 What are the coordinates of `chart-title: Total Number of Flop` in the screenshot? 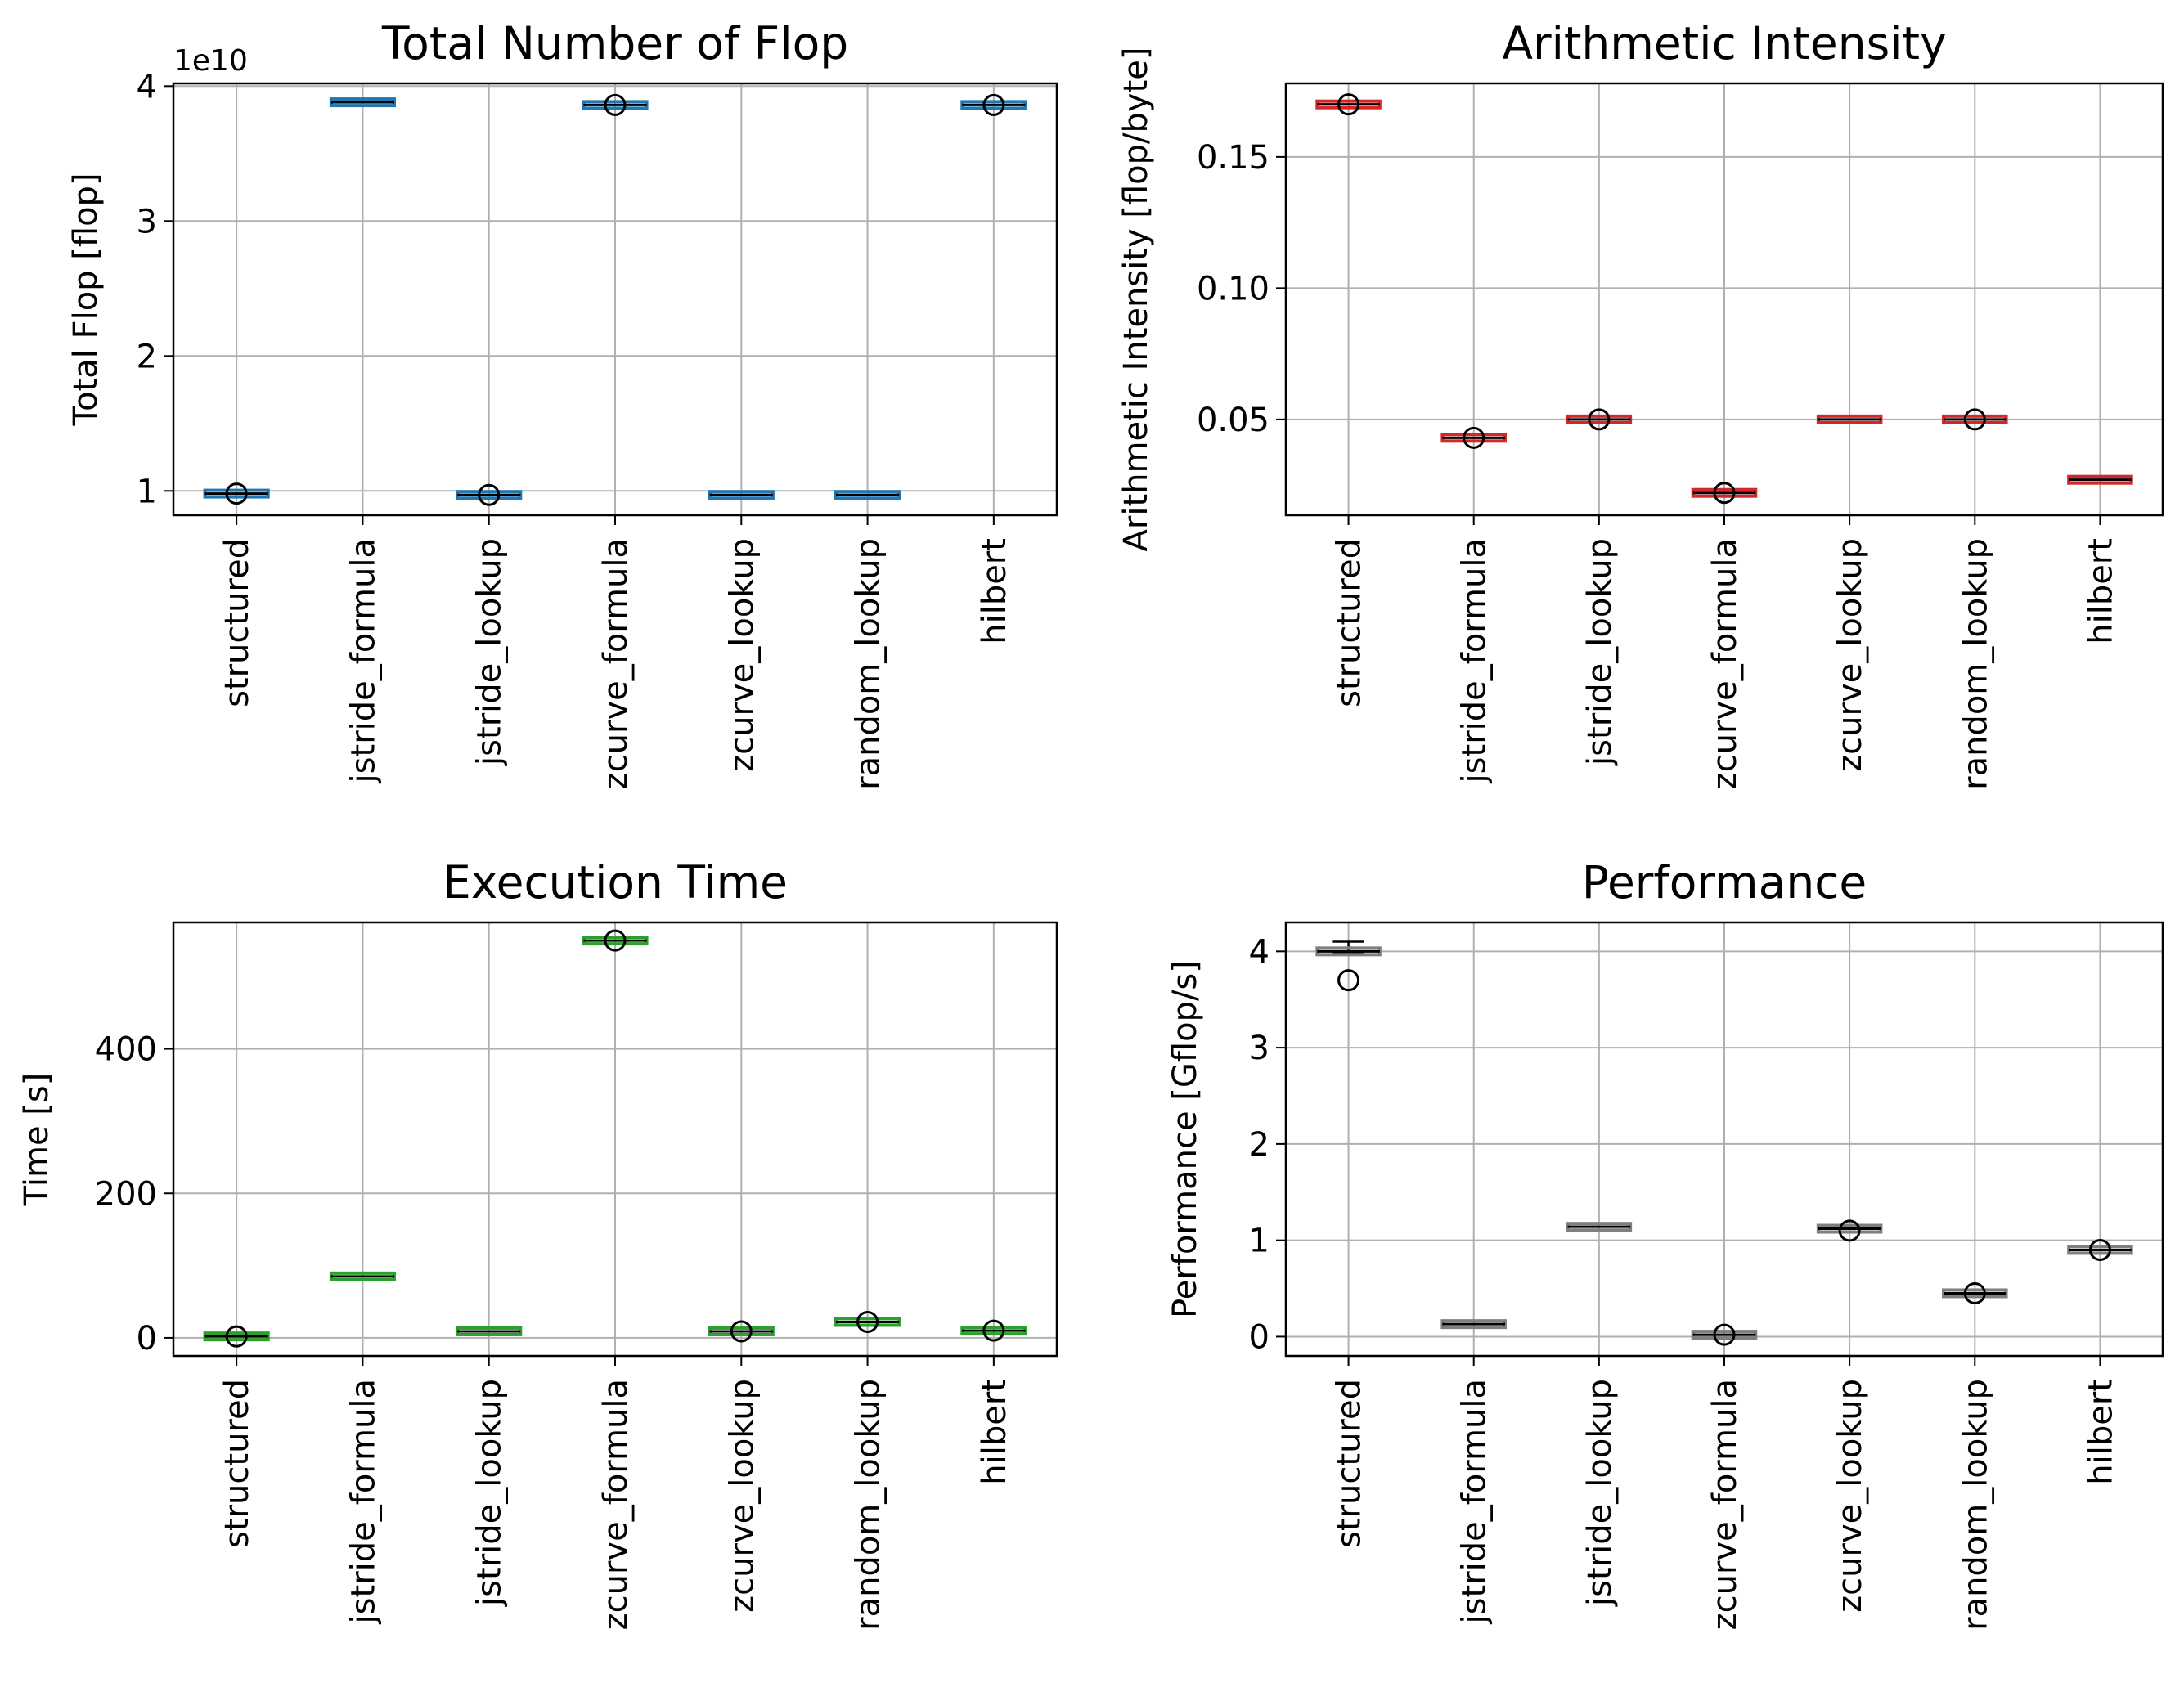 It's located at (615, 43).